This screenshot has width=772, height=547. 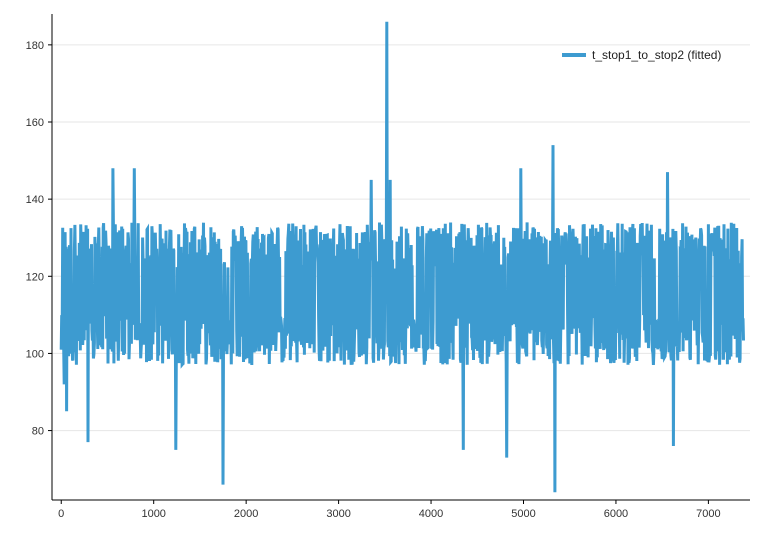 I want to click on y-tick-label-180: 180, so click(x=35, y=46).